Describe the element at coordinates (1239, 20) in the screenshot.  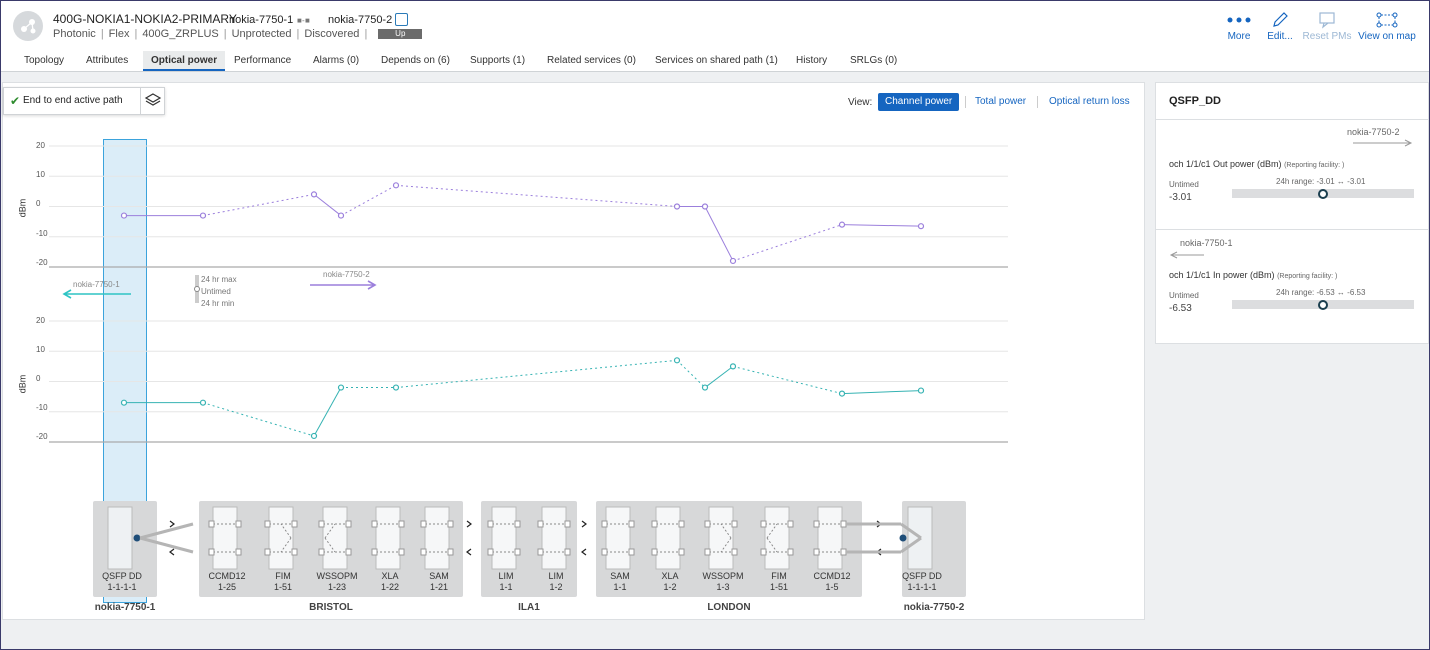
I see `more-dots-icon` at that location.